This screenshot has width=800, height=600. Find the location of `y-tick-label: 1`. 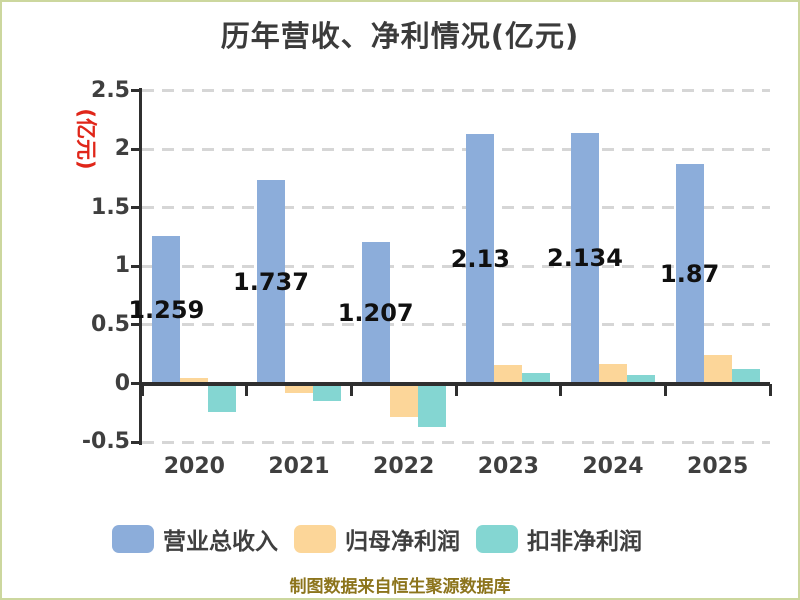

y-tick-label: 1 is located at coordinates (122, 266).